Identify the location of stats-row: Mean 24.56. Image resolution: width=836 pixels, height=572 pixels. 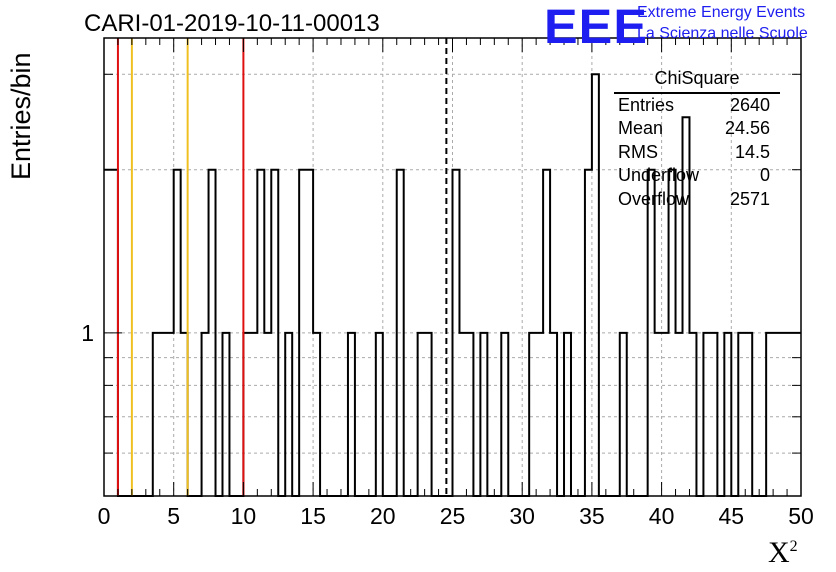
(694, 128).